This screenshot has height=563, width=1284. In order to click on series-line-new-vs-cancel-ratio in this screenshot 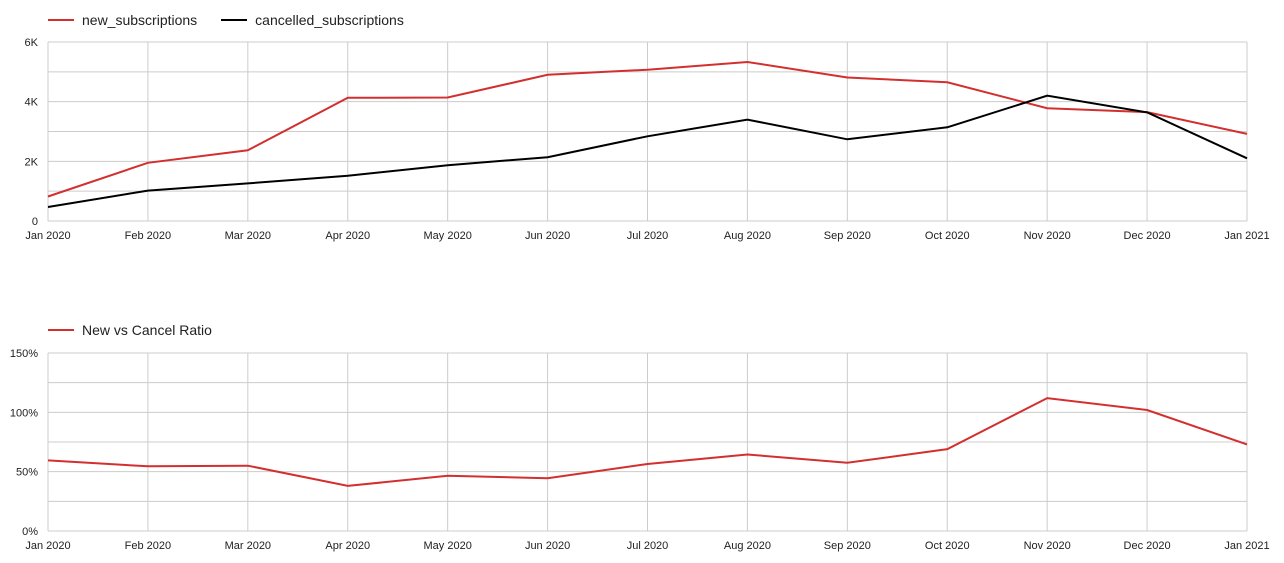, I will do `click(647, 442)`.